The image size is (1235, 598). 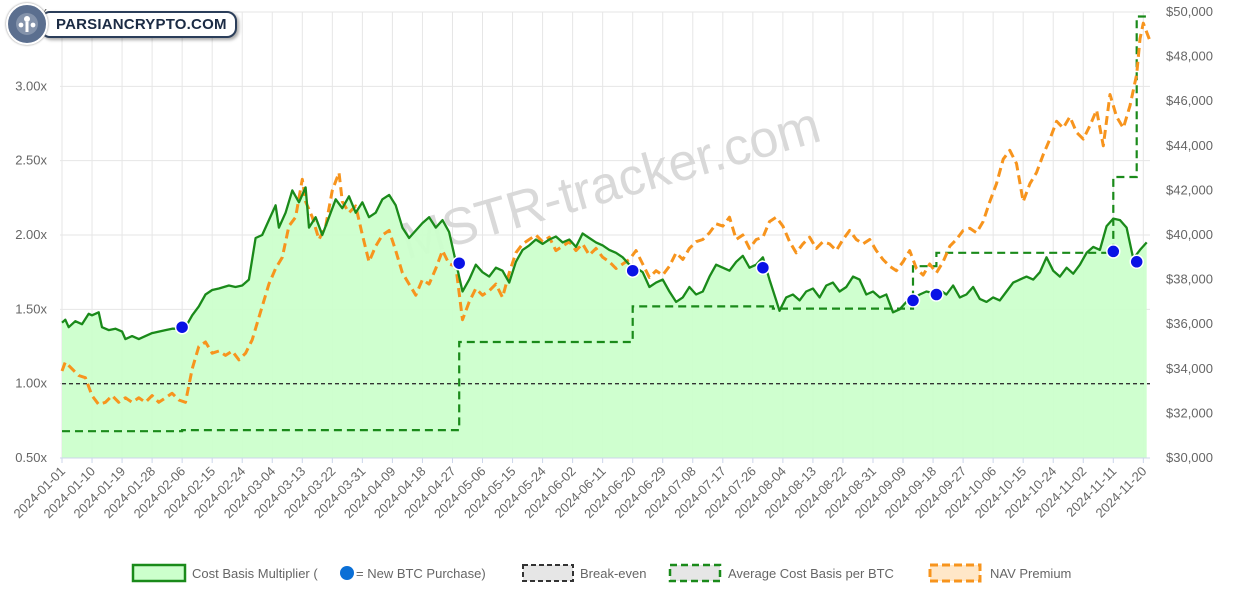 I want to click on legend-label-cost-basis-pre: Cost Basis Multiplier (, so click(x=255, y=573).